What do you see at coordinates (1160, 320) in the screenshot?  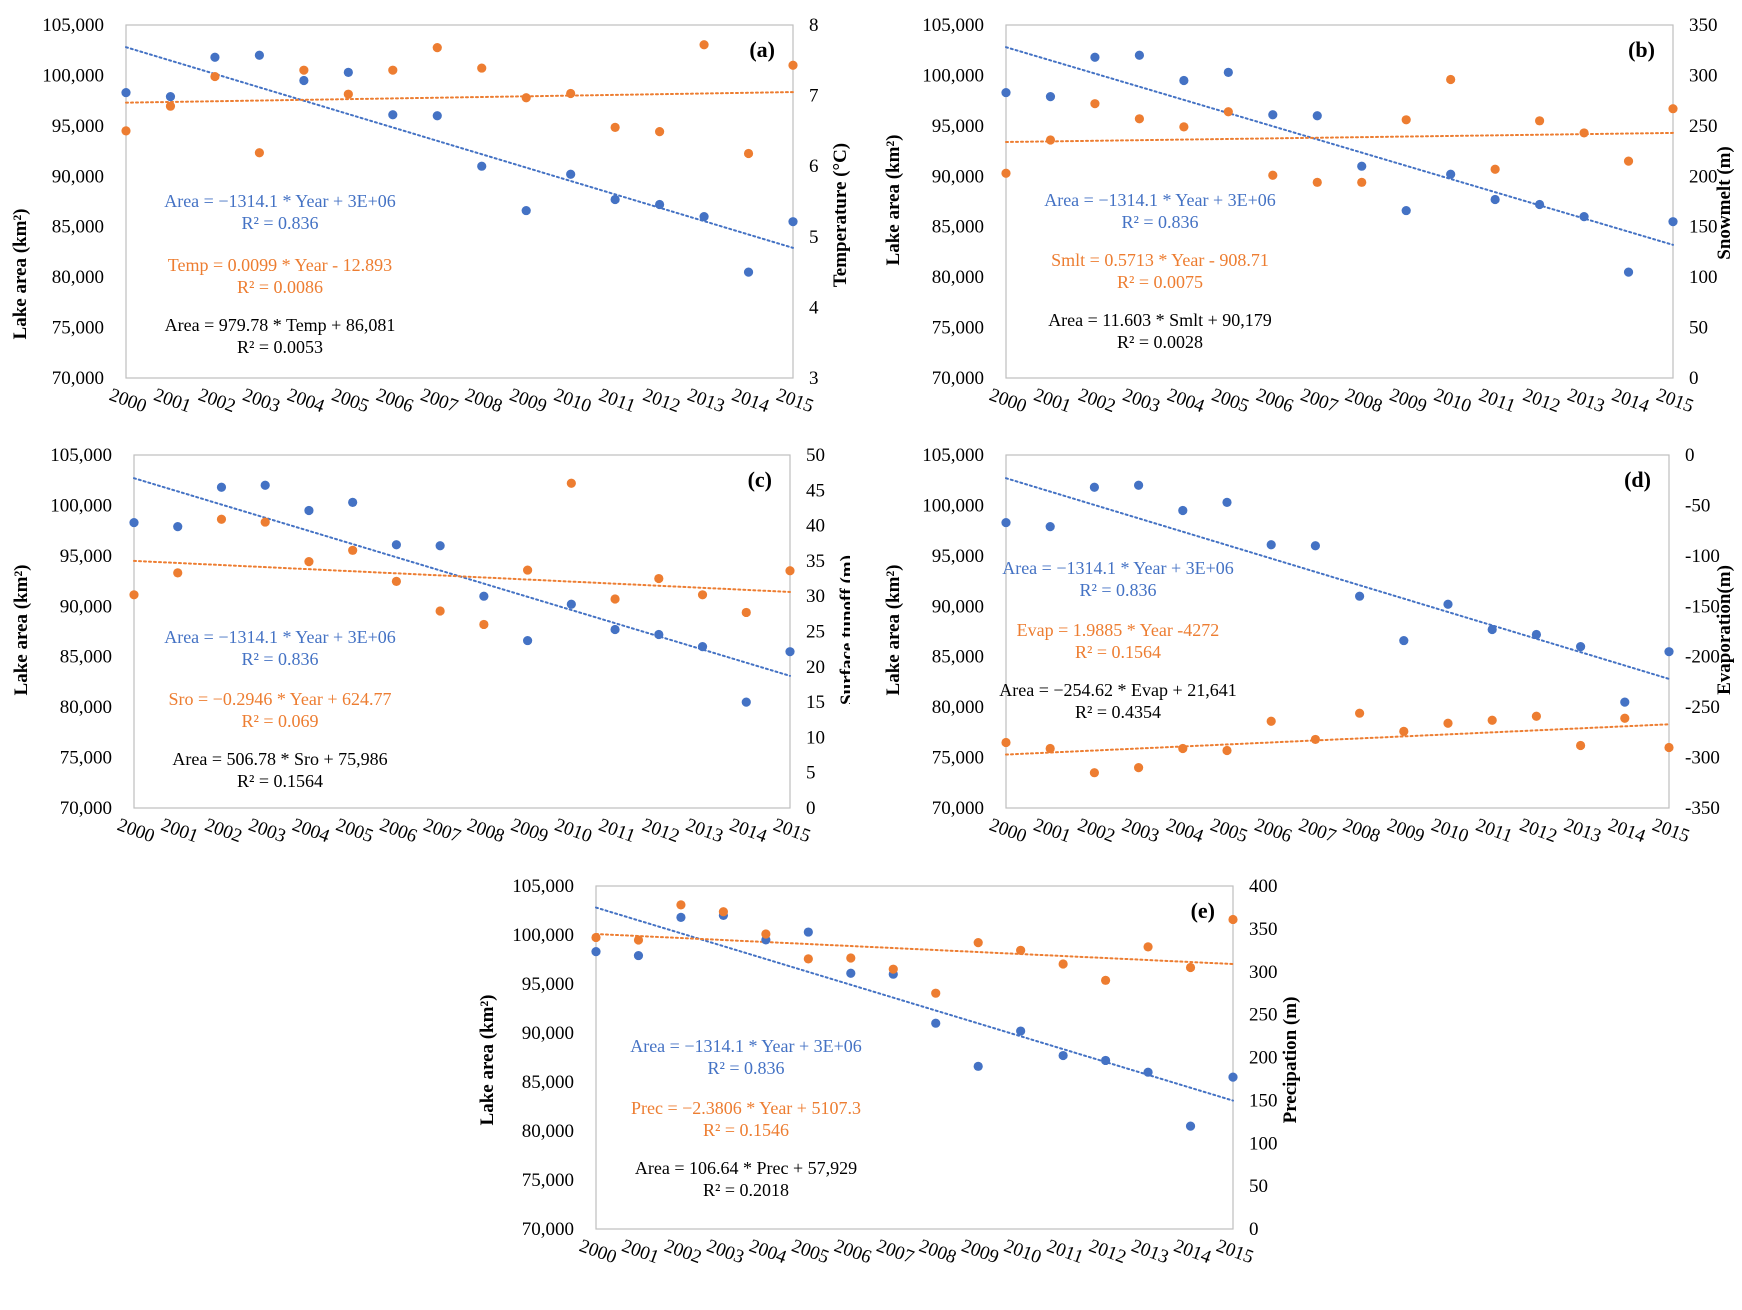 I see `equation-text: Area = 11.603 * Smlt + 90,179` at bounding box center [1160, 320].